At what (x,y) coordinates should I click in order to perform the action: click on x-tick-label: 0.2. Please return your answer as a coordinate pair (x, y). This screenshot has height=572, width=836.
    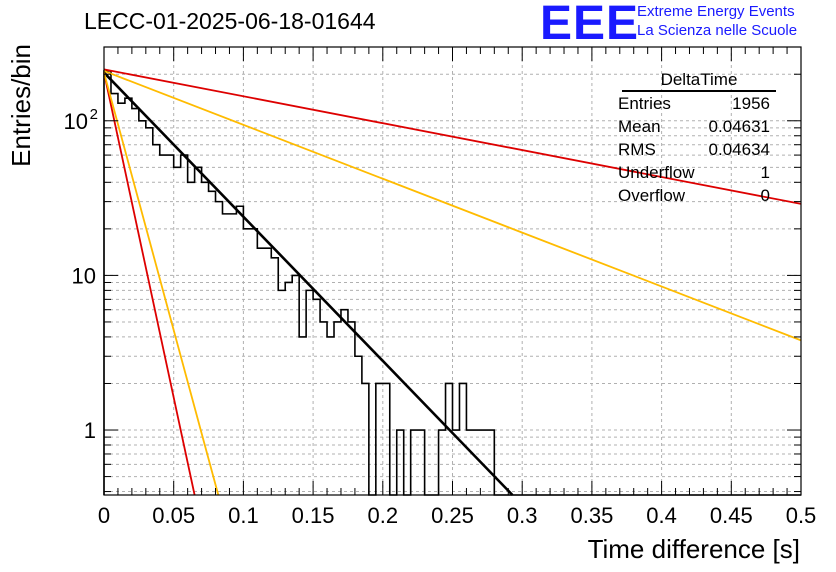
    Looking at the image, I should click on (383, 515).